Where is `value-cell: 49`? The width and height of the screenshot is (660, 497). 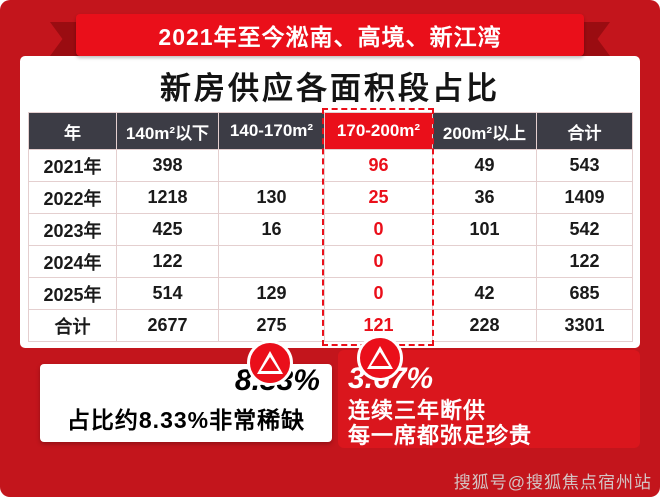 value-cell: 49 is located at coordinates (484, 165).